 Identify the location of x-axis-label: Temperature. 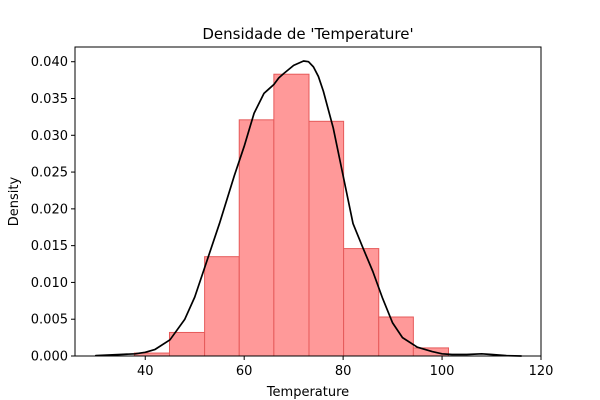
(307, 392).